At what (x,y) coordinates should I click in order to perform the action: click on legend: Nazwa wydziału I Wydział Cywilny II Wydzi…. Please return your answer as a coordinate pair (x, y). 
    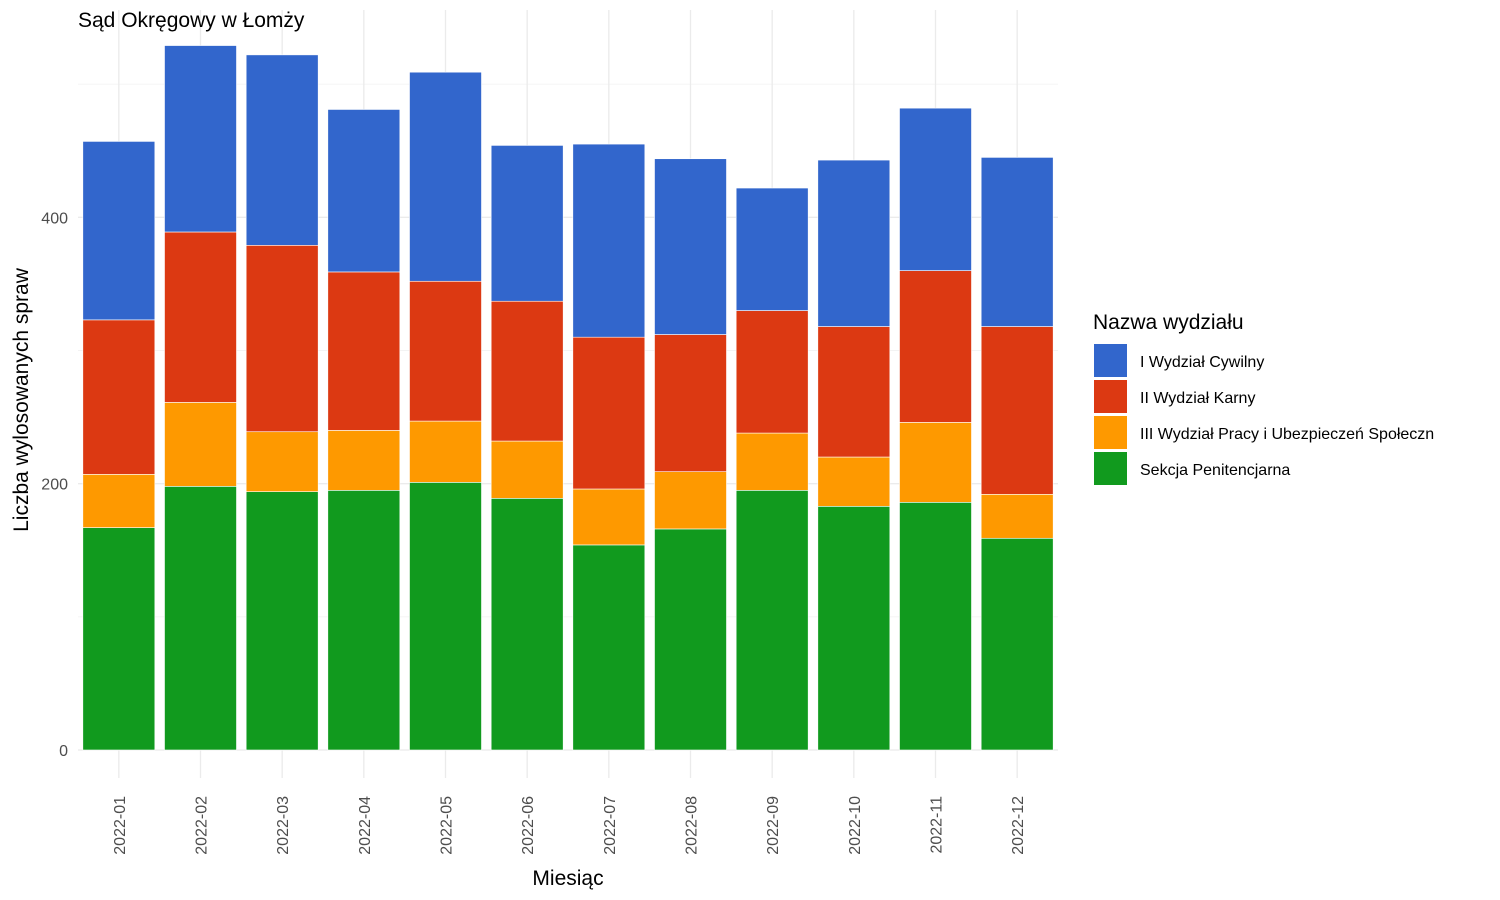
    Looking at the image, I should click on (1263, 398).